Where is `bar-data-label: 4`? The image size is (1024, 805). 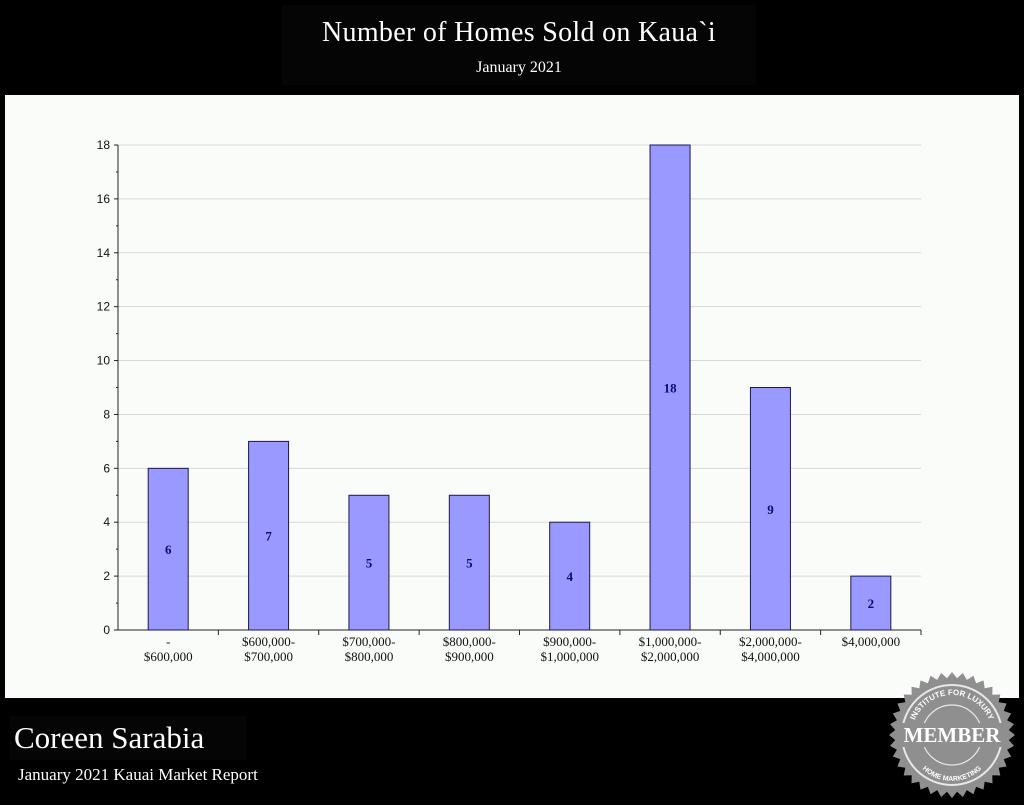
bar-data-label: 4 is located at coordinates (569, 576).